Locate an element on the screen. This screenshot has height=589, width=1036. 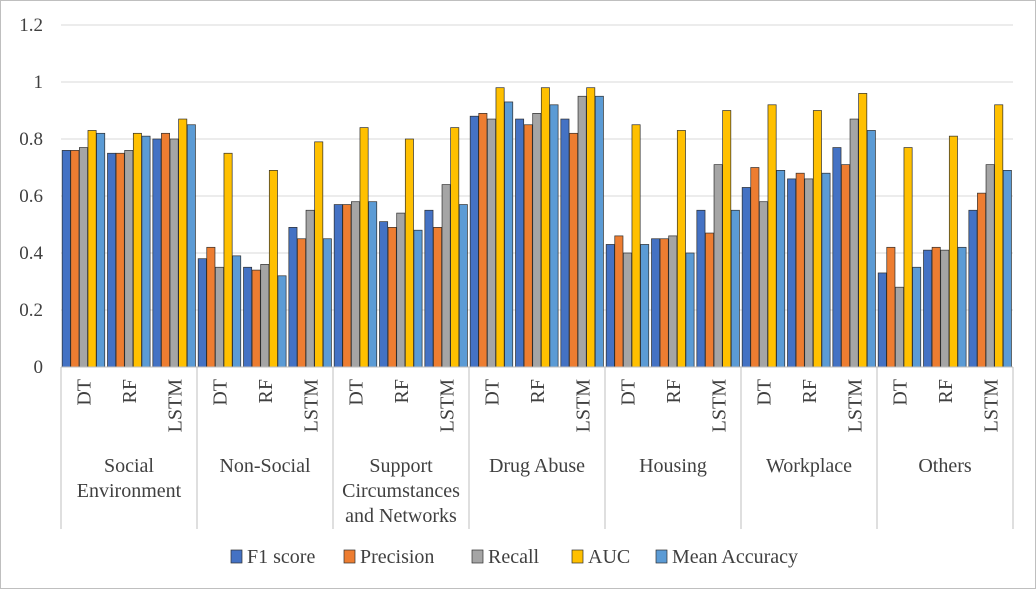
legend-label: Mean Accuracy is located at coordinates (735, 557).